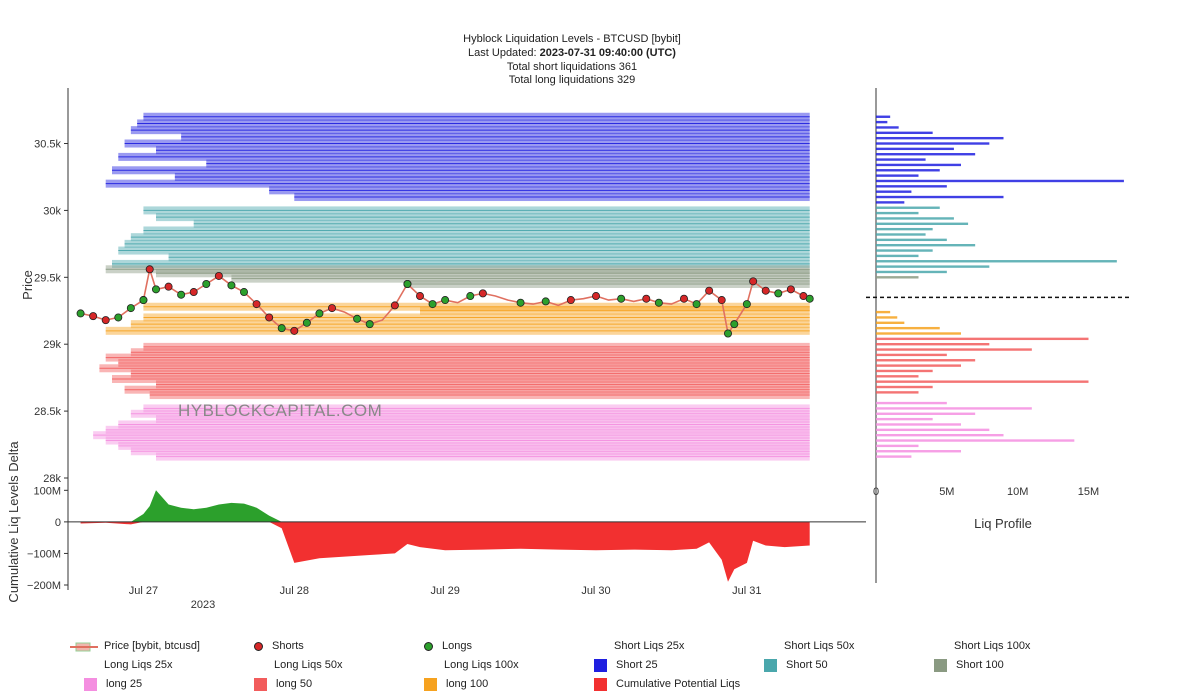 This screenshot has height=700, width=1200. What do you see at coordinates (660, 684) in the screenshot?
I see `legend-item: Cumulative Potential Liqs` at bounding box center [660, 684].